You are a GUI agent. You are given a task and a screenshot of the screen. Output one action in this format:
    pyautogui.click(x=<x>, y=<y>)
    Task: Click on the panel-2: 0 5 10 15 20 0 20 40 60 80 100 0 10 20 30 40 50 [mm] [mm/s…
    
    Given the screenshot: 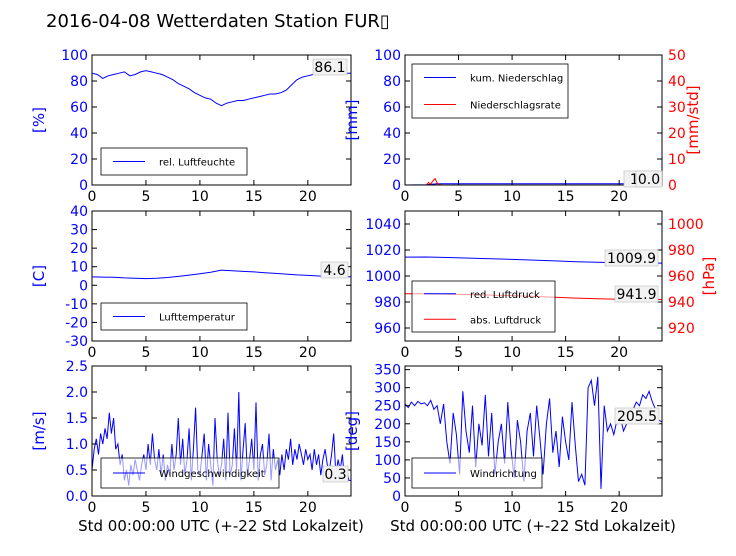 What is the action you would take?
    pyautogui.click(x=522, y=126)
    